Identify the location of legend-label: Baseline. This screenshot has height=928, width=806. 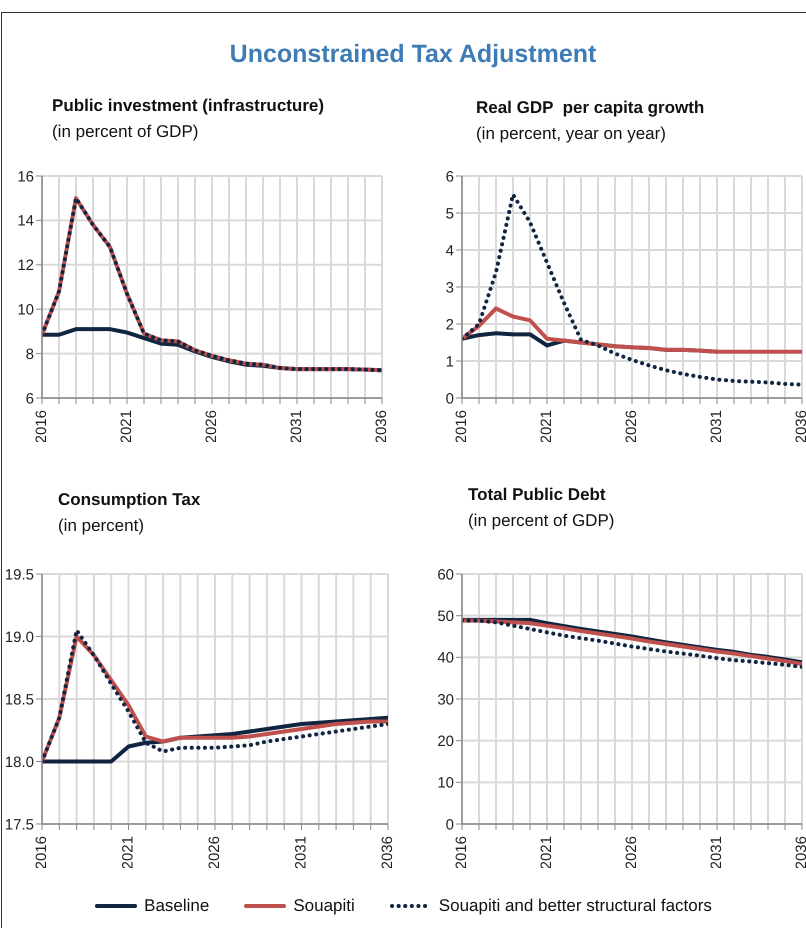
(177, 906).